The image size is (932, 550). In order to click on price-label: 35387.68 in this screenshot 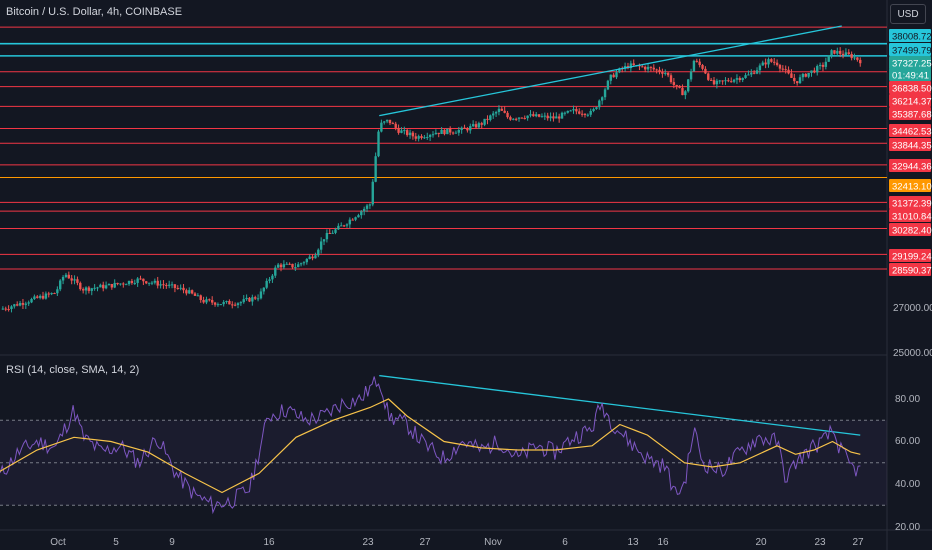, I will do `click(912, 115)`.